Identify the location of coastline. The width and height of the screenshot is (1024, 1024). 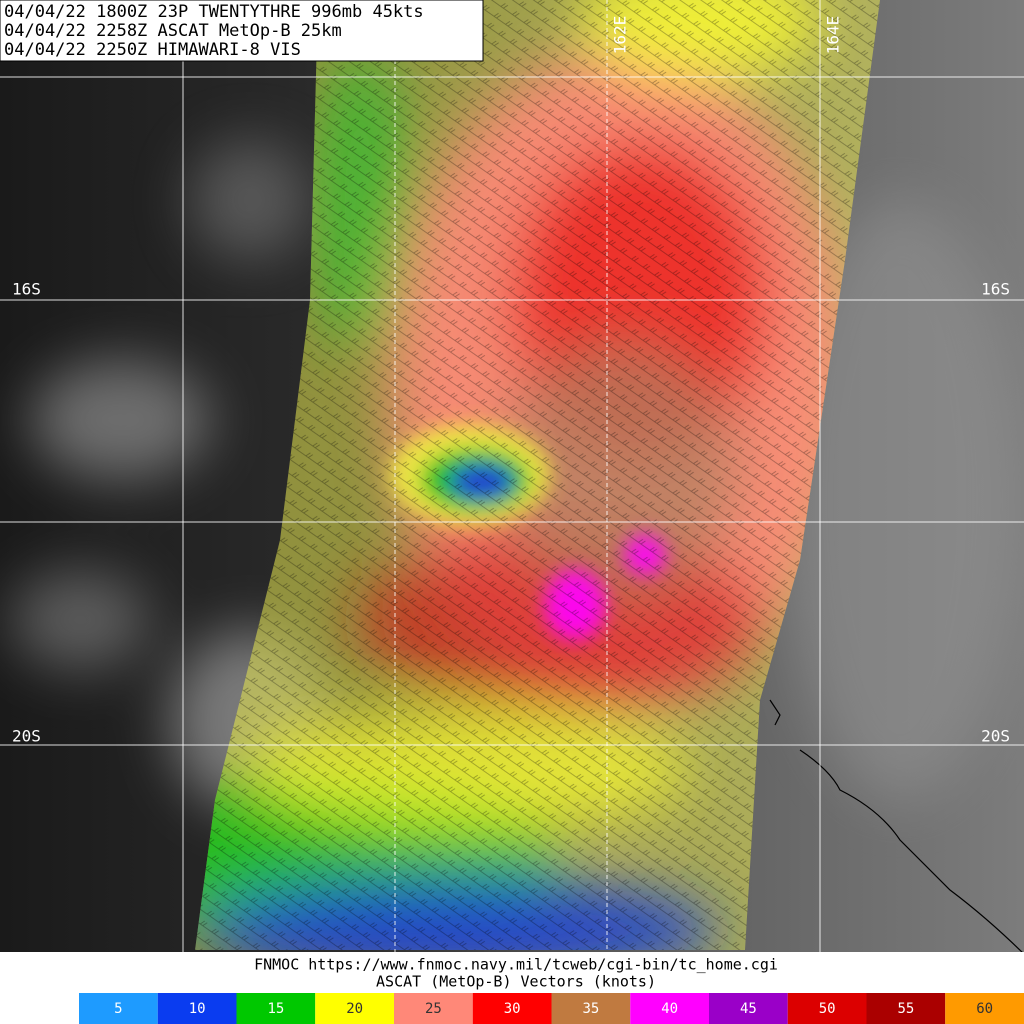
(896, 827).